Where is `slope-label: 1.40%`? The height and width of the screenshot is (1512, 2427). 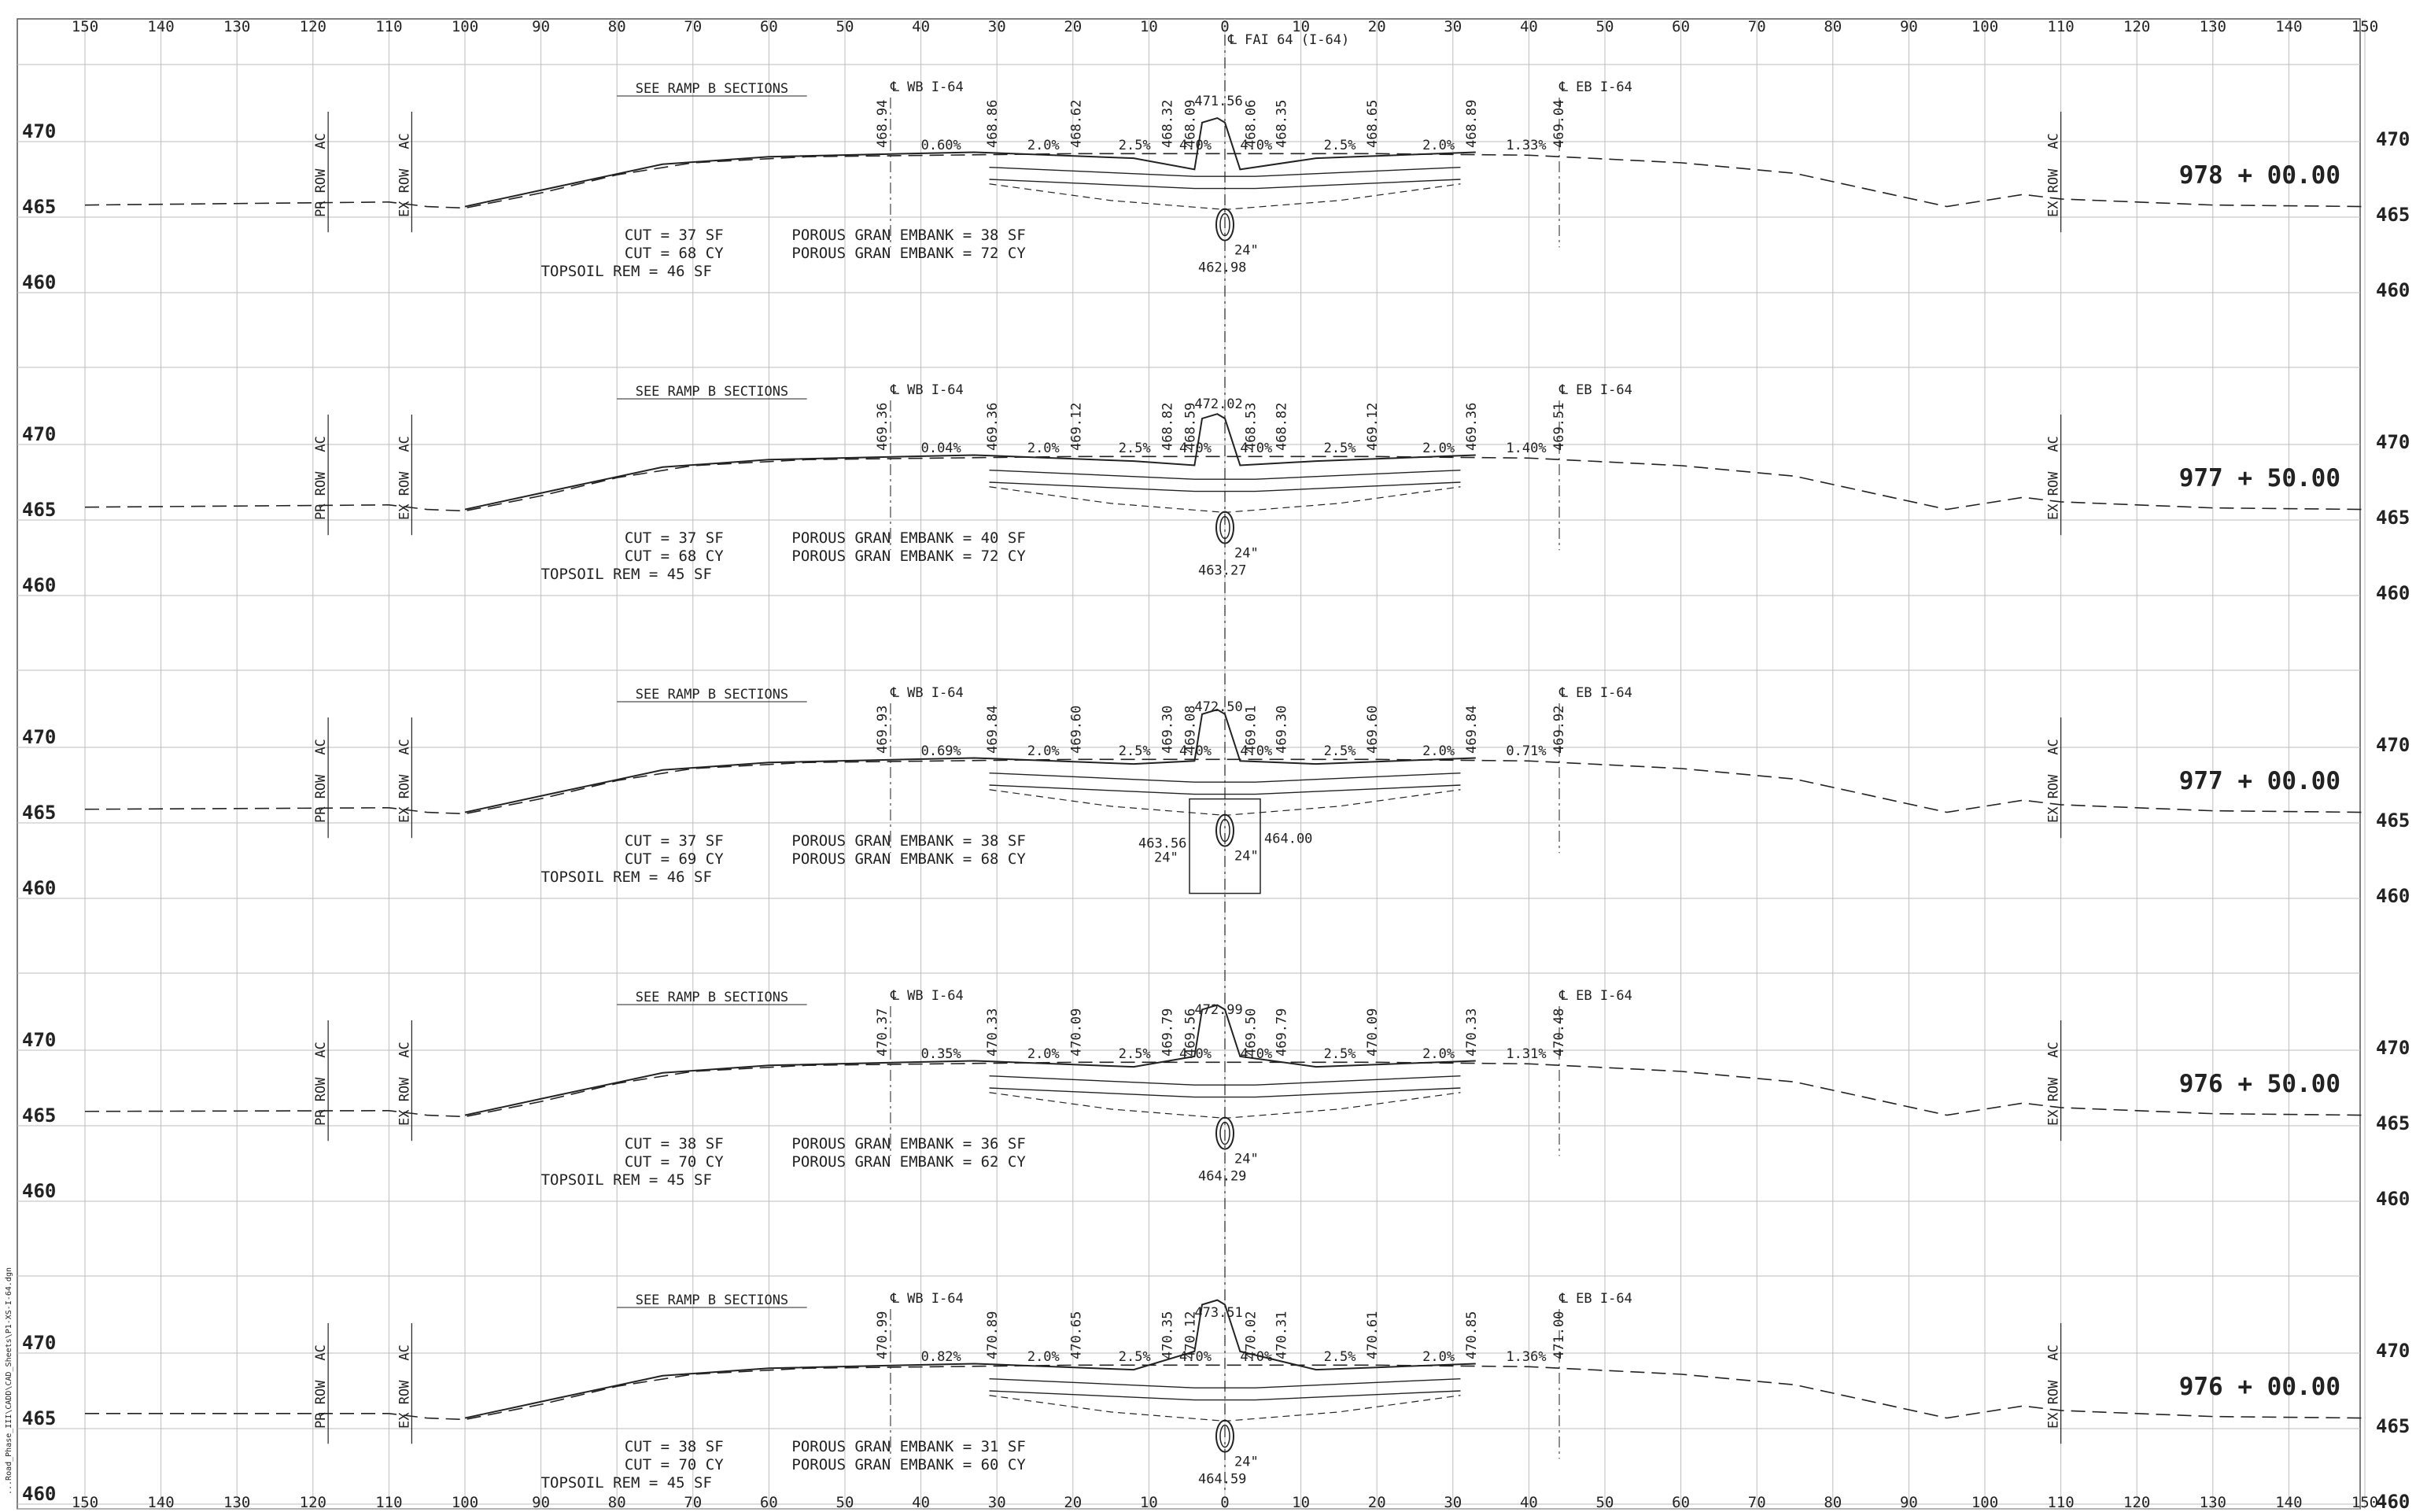 slope-label: 1.40% is located at coordinates (1526, 448).